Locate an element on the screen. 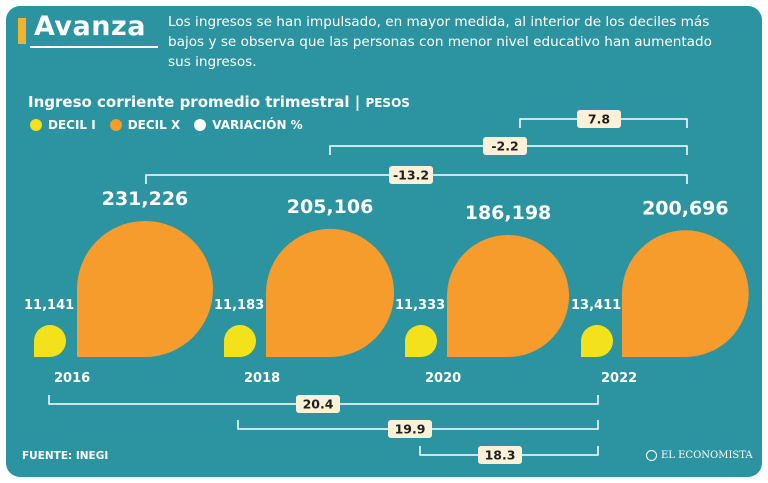 The width and height of the screenshot is (768, 483). decil-i-value-2022: 13,411 is located at coordinates (596, 305).